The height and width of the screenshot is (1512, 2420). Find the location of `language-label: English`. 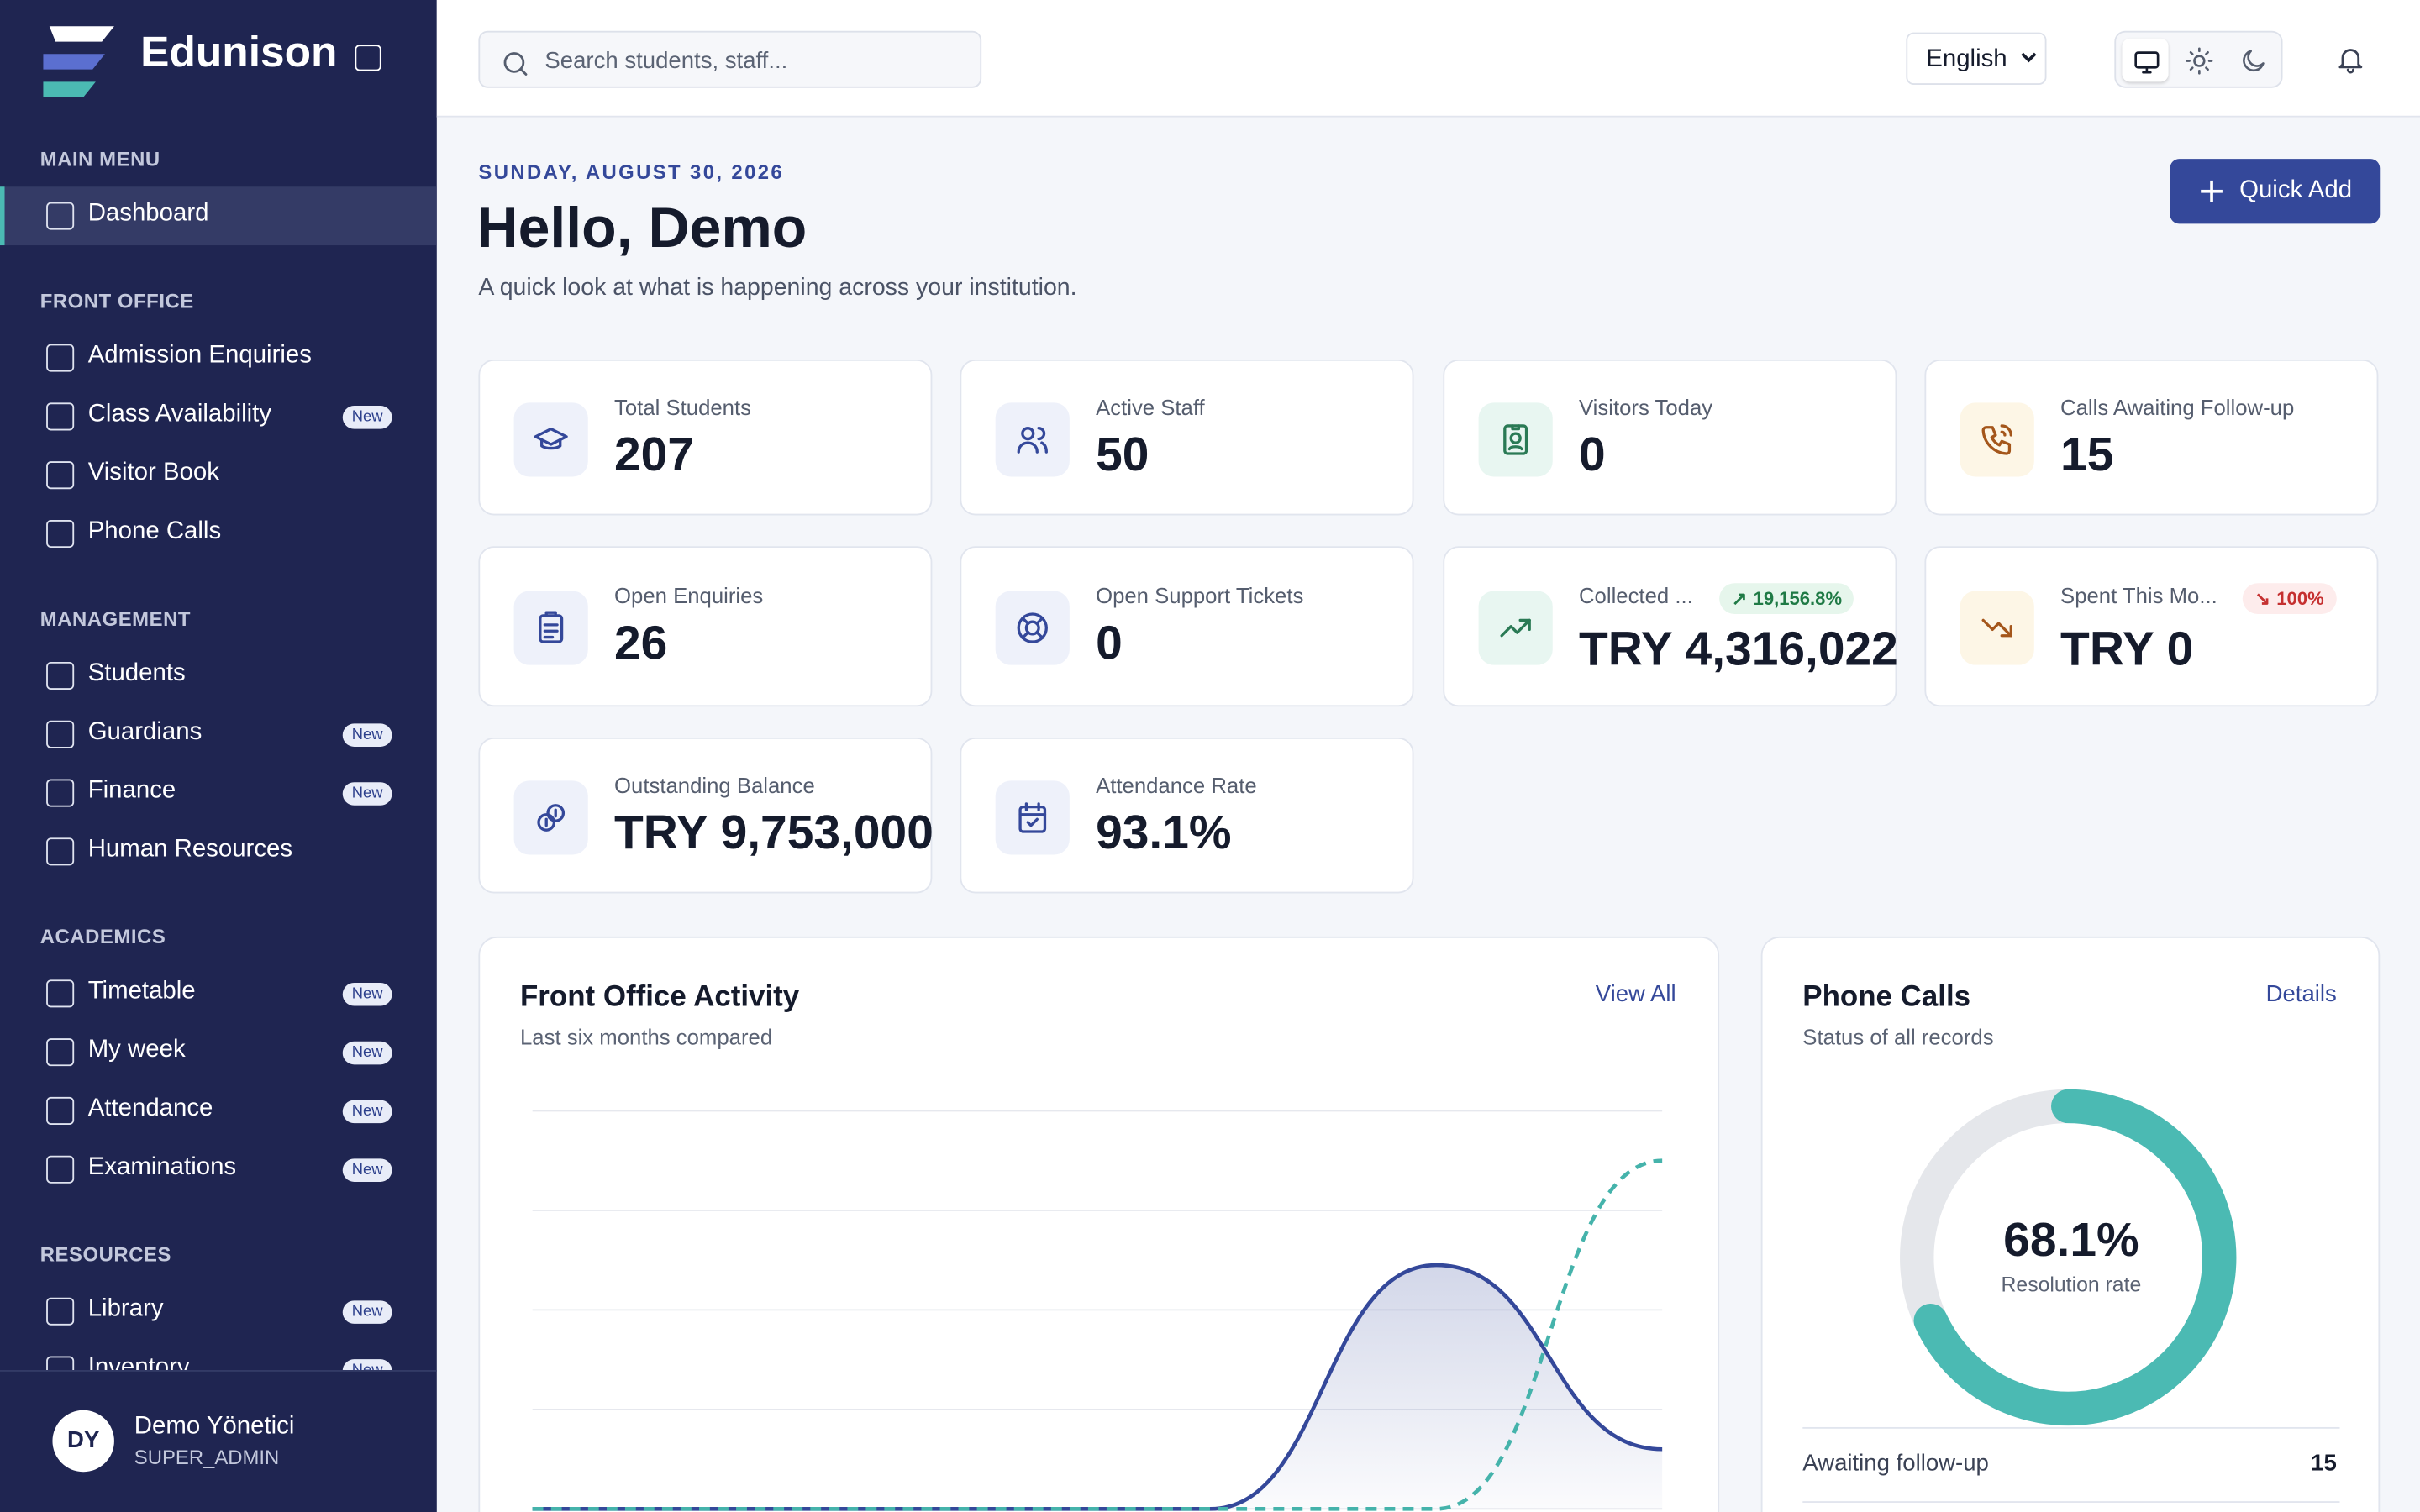

language-label: English is located at coordinates (1967, 59).